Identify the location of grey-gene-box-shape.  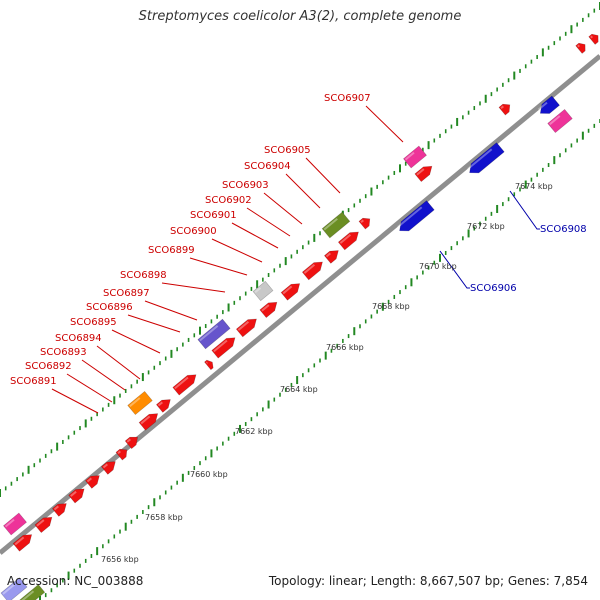
(263, 291).